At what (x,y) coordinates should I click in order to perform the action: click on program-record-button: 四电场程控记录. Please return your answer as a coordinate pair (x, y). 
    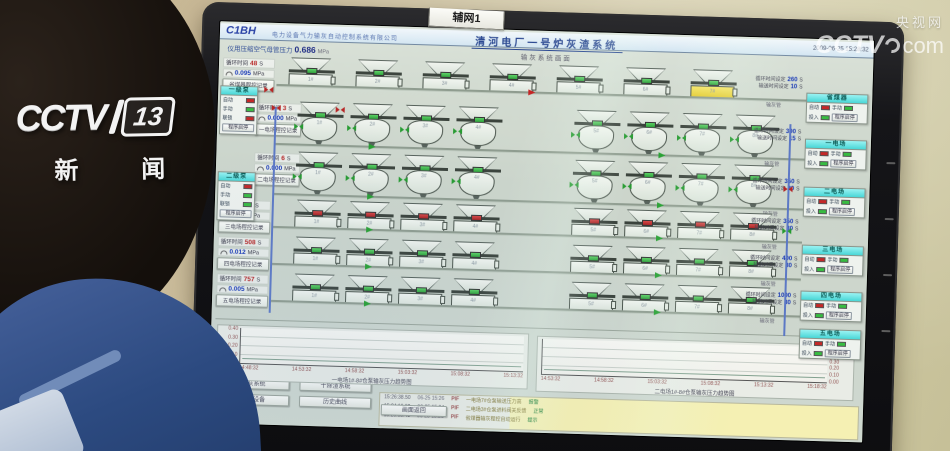
    Looking at the image, I should click on (243, 264).